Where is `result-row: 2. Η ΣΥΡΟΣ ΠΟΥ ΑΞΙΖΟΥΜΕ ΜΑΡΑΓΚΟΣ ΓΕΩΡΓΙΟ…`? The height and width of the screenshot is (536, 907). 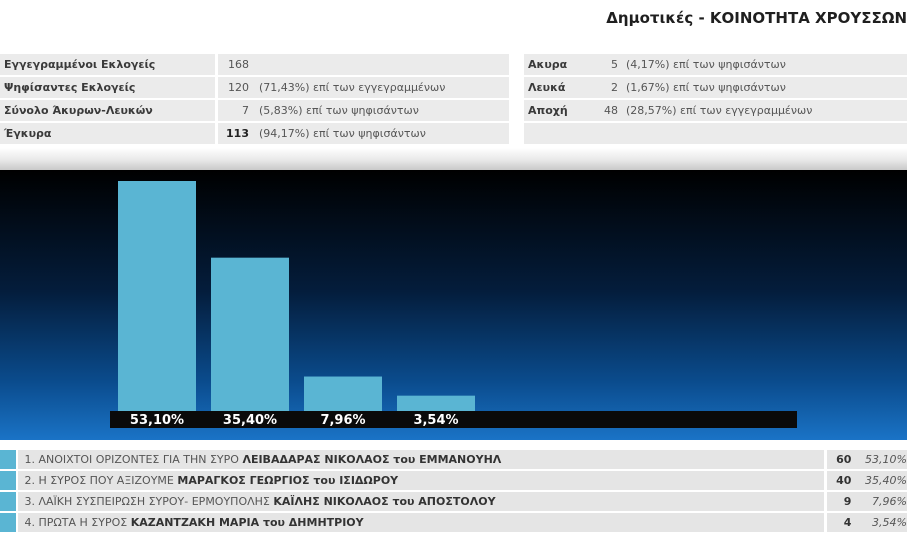 result-row: 2. Η ΣΥΡΟΣ ΠΟΥ ΑΞΙΖΟΥΜΕ ΜΑΡΑΓΚΟΣ ΓΕΩΡΓΙΟ… is located at coordinates (453, 480).